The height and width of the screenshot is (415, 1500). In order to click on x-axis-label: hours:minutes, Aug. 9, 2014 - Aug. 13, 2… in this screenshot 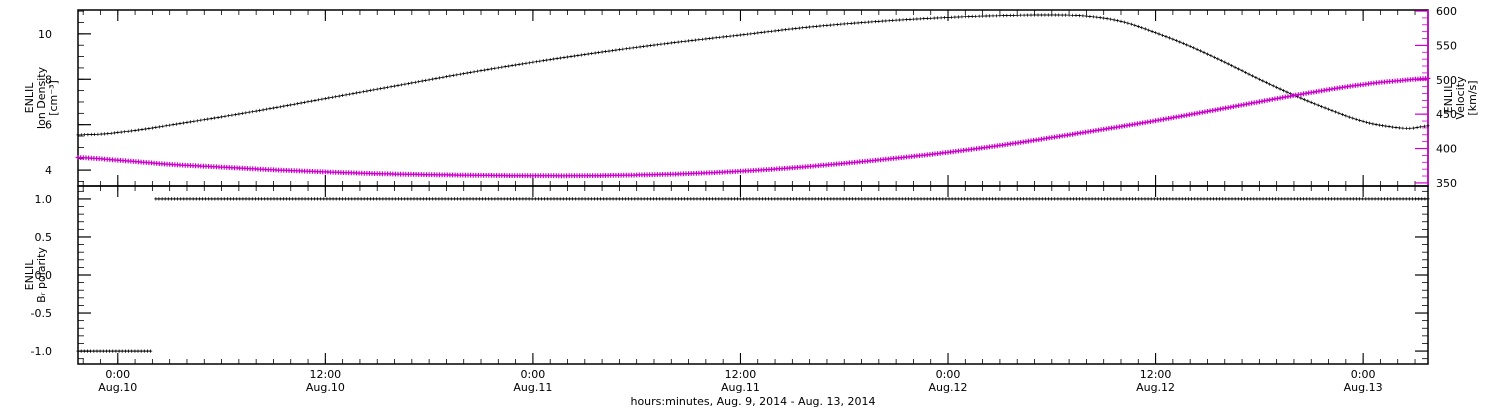, I will do `click(752, 401)`.